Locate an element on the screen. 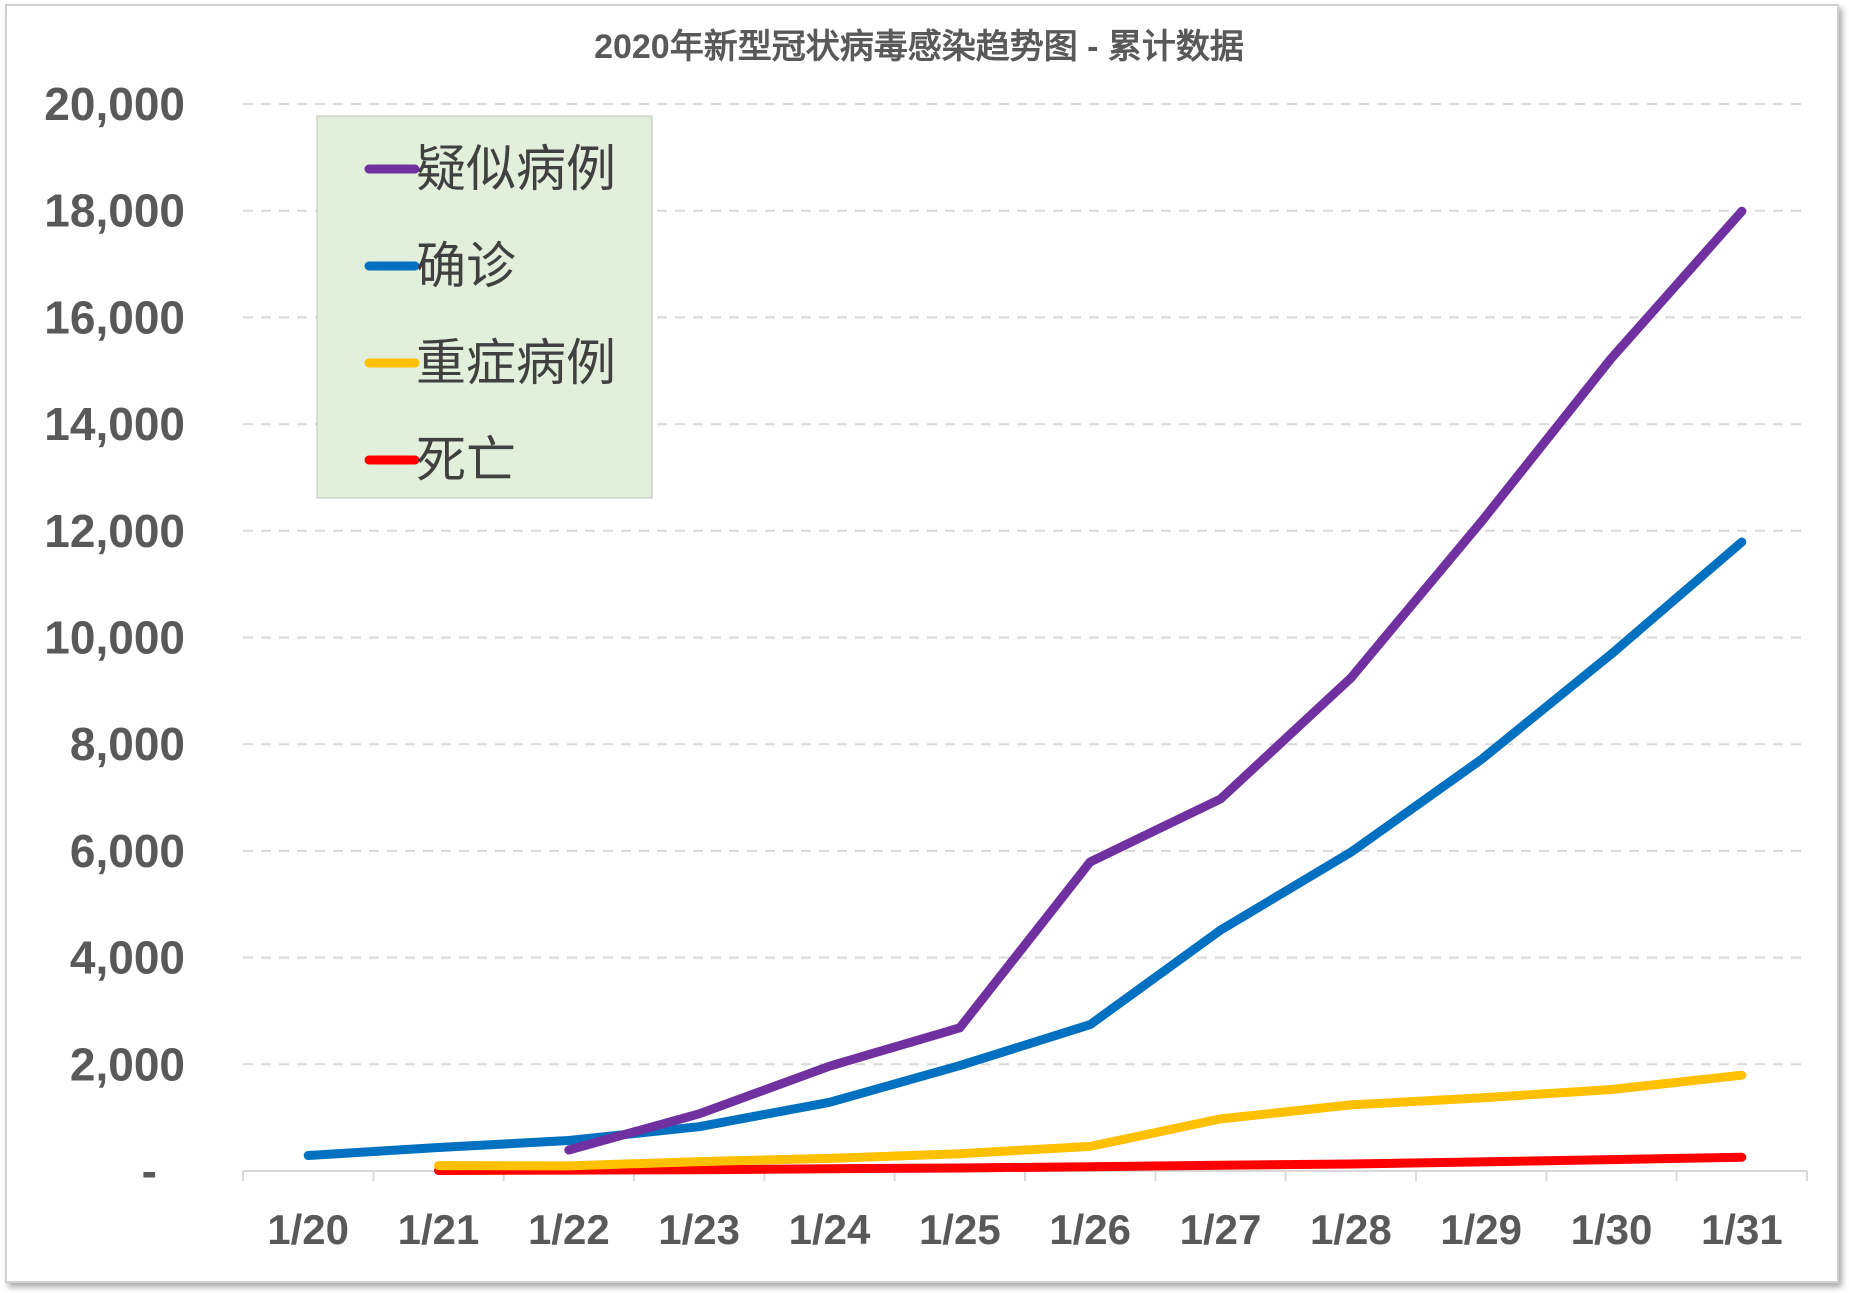  y-tick-label: 6,000 is located at coordinates (127, 851).